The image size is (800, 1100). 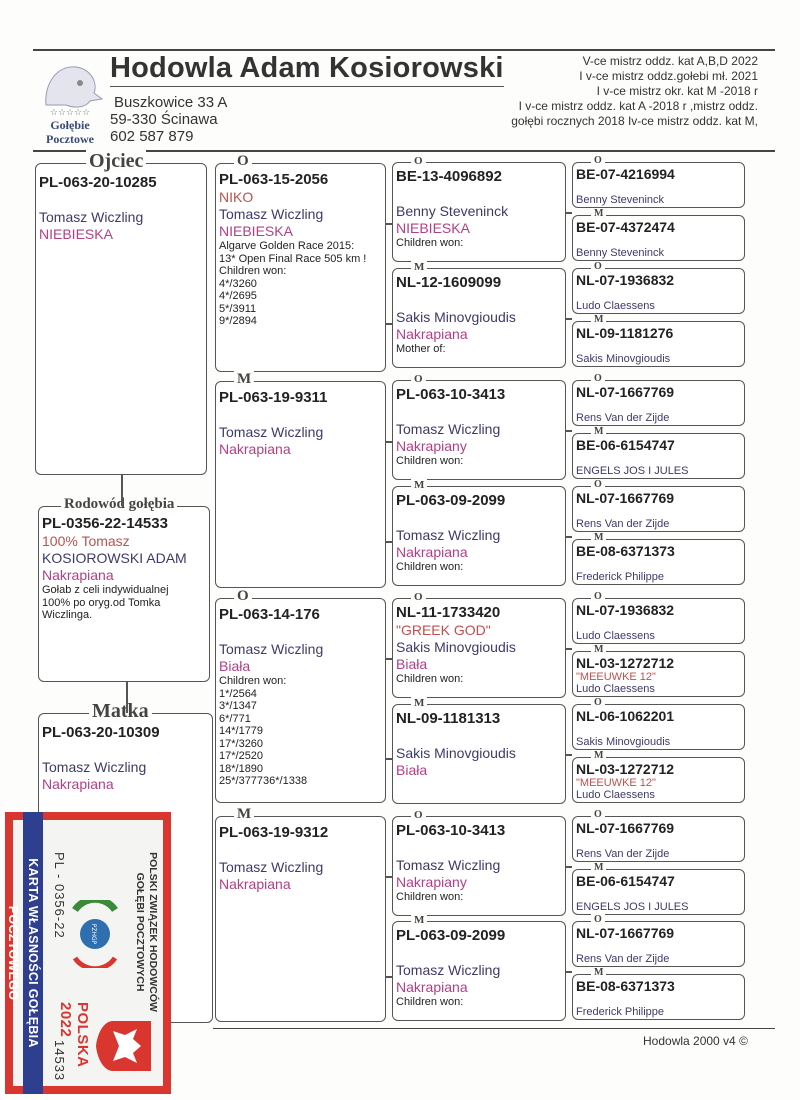 I want to click on note-line: Mother of:, so click(x=421, y=349).